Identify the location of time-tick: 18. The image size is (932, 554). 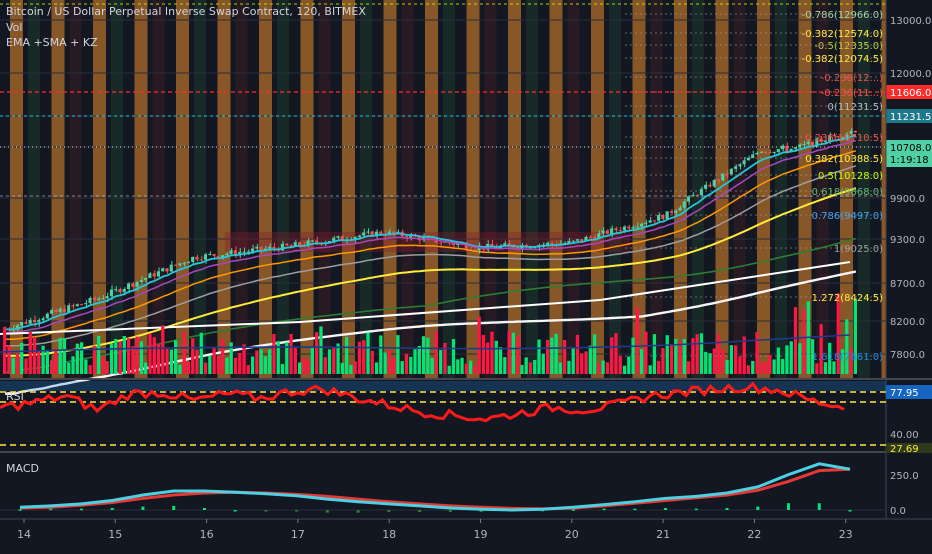
(389, 534).